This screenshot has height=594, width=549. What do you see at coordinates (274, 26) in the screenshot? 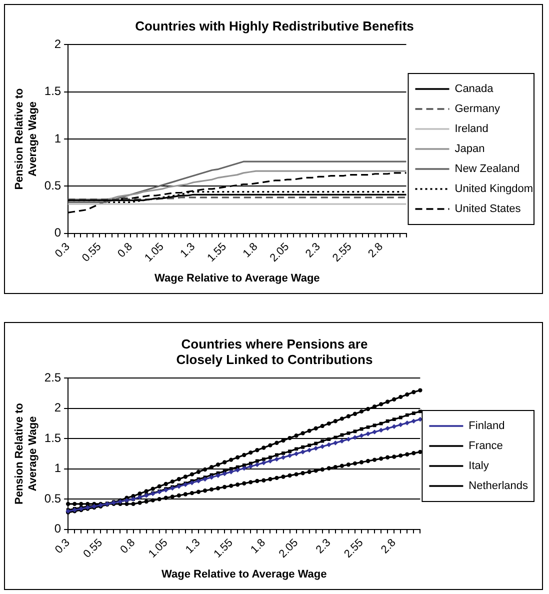
I see `chart-title: Countries with Highly Redistributive Benefits` at bounding box center [274, 26].